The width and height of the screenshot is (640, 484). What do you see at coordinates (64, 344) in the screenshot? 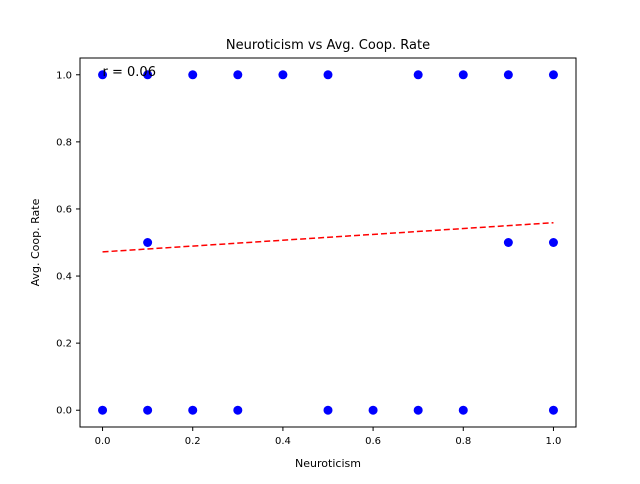
I see `y-tick-label: 0.2` at bounding box center [64, 344].